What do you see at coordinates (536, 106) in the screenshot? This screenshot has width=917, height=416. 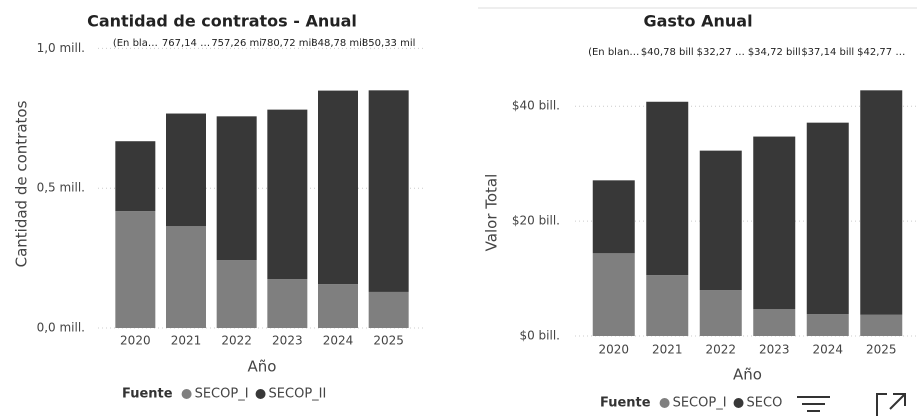 I see `y-tick-label: $40 bill.` at bounding box center [536, 106].